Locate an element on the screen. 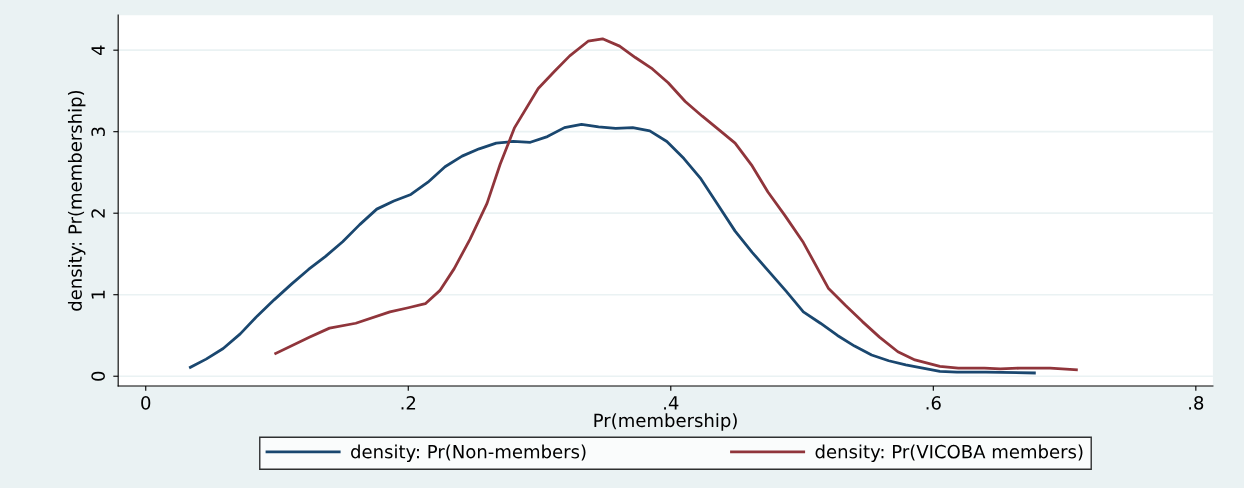 Image resolution: width=1244 pixels, height=488 pixels. y-tick-label: 0 is located at coordinates (98, 376).